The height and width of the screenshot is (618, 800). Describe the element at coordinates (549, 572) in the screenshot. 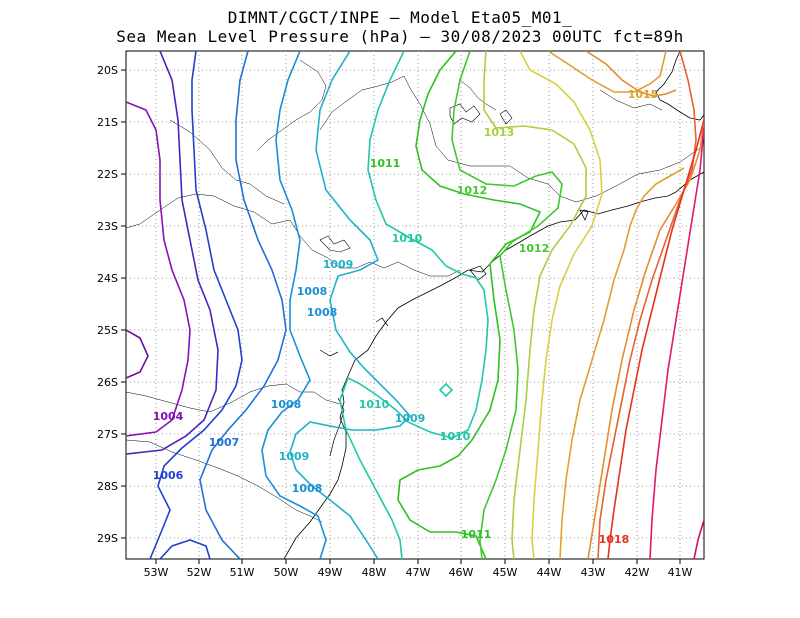

I see `lon-tick-label: 44W` at that location.